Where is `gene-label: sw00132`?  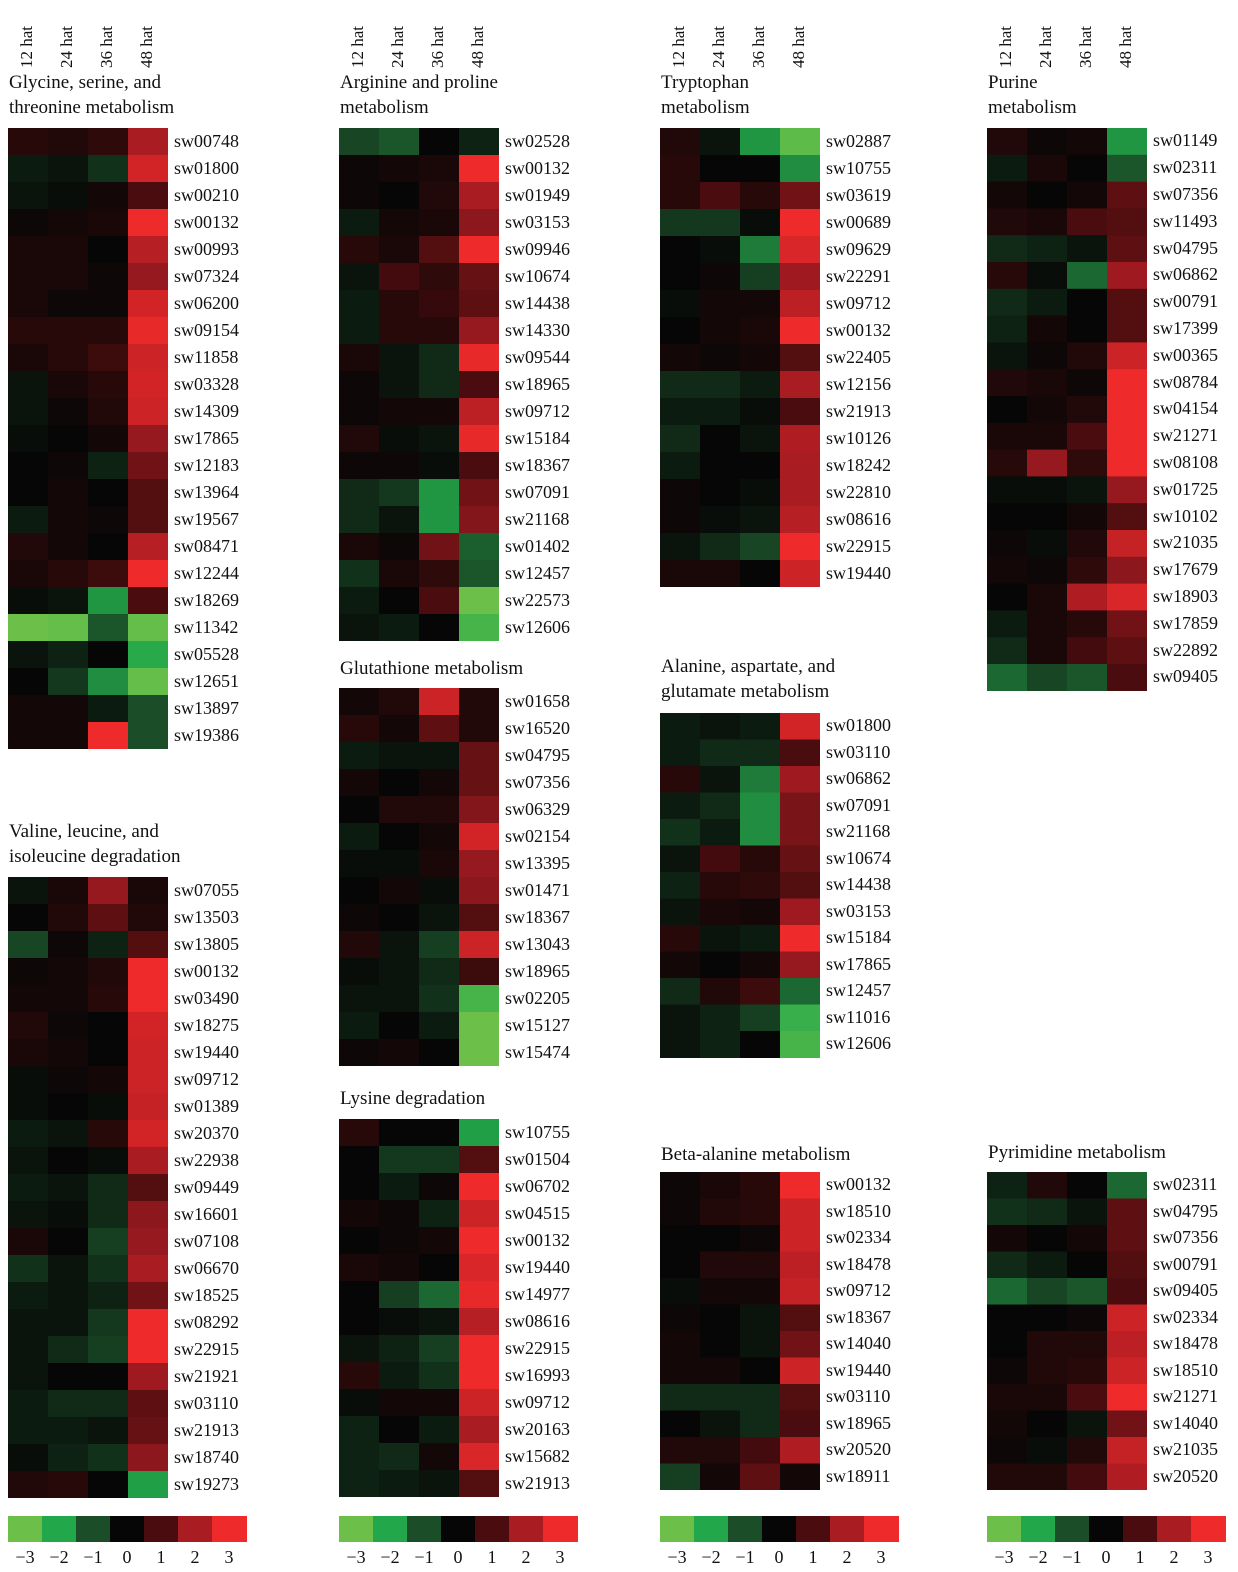 gene-label: sw00132 is located at coordinates (859, 329).